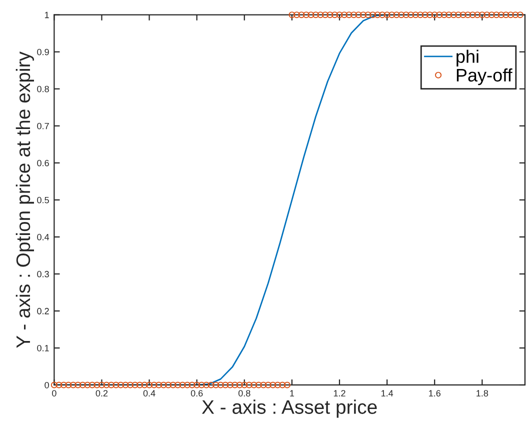  Describe the element at coordinates (43, 52) in the screenshot. I see `y-tick-label: 0.9` at that location.